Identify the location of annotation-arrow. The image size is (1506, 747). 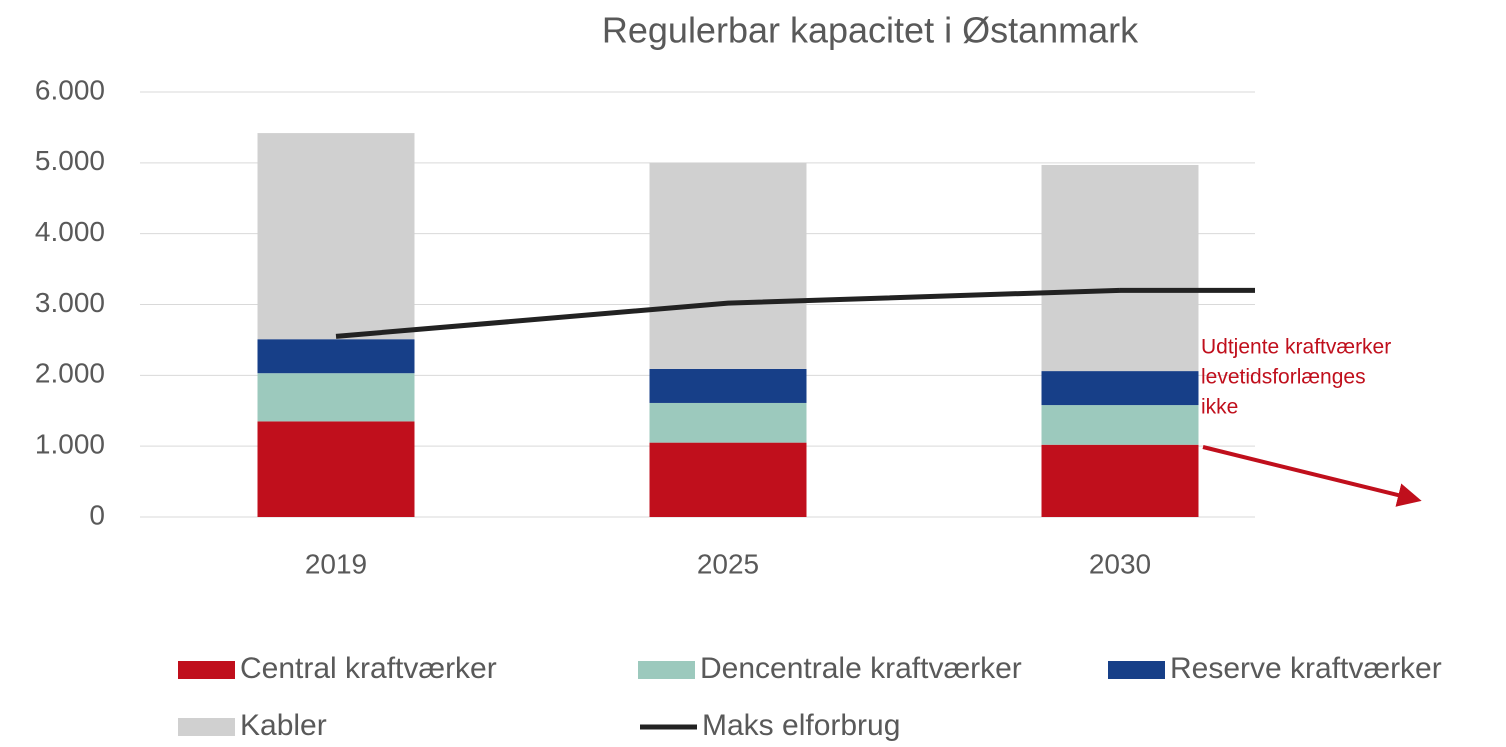
(1312, 476).